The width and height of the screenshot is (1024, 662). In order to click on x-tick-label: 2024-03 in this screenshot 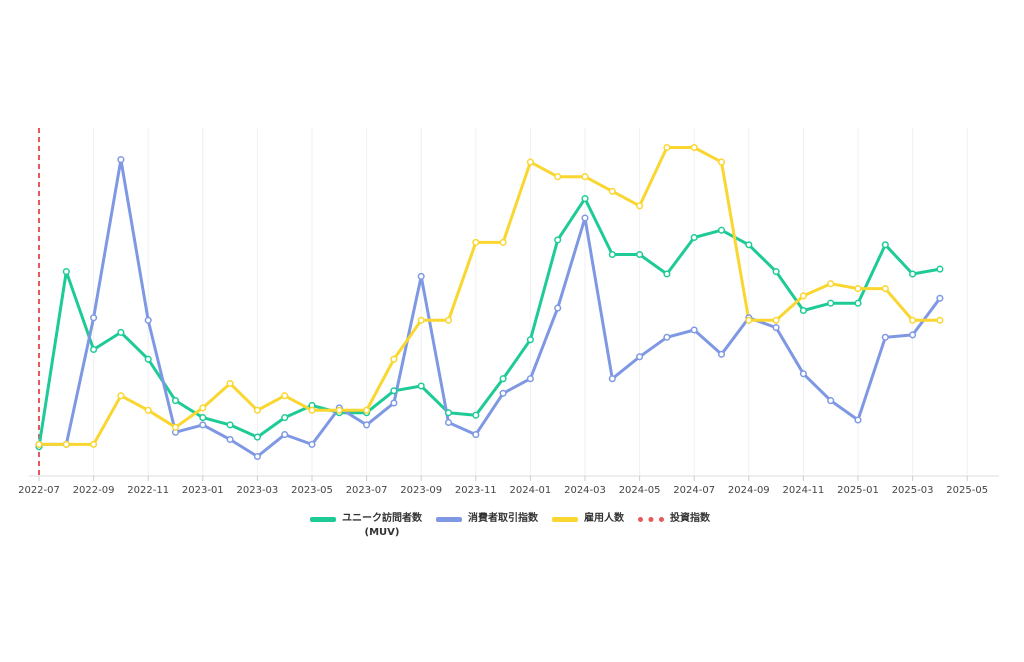, I will do `click(585, 490)`.